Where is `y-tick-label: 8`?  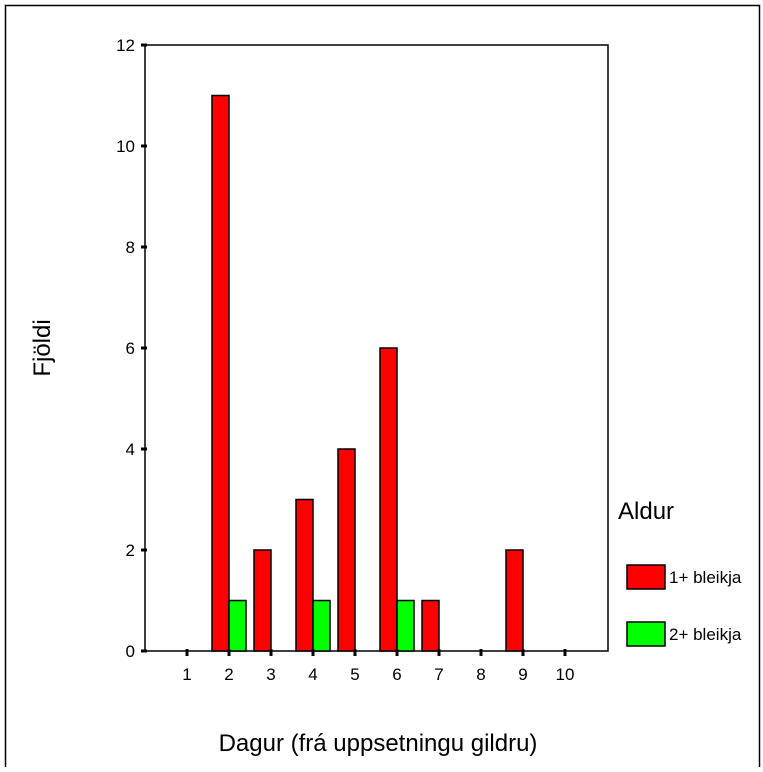
y-tick-label: 8 is located at coordinates (130, 247).